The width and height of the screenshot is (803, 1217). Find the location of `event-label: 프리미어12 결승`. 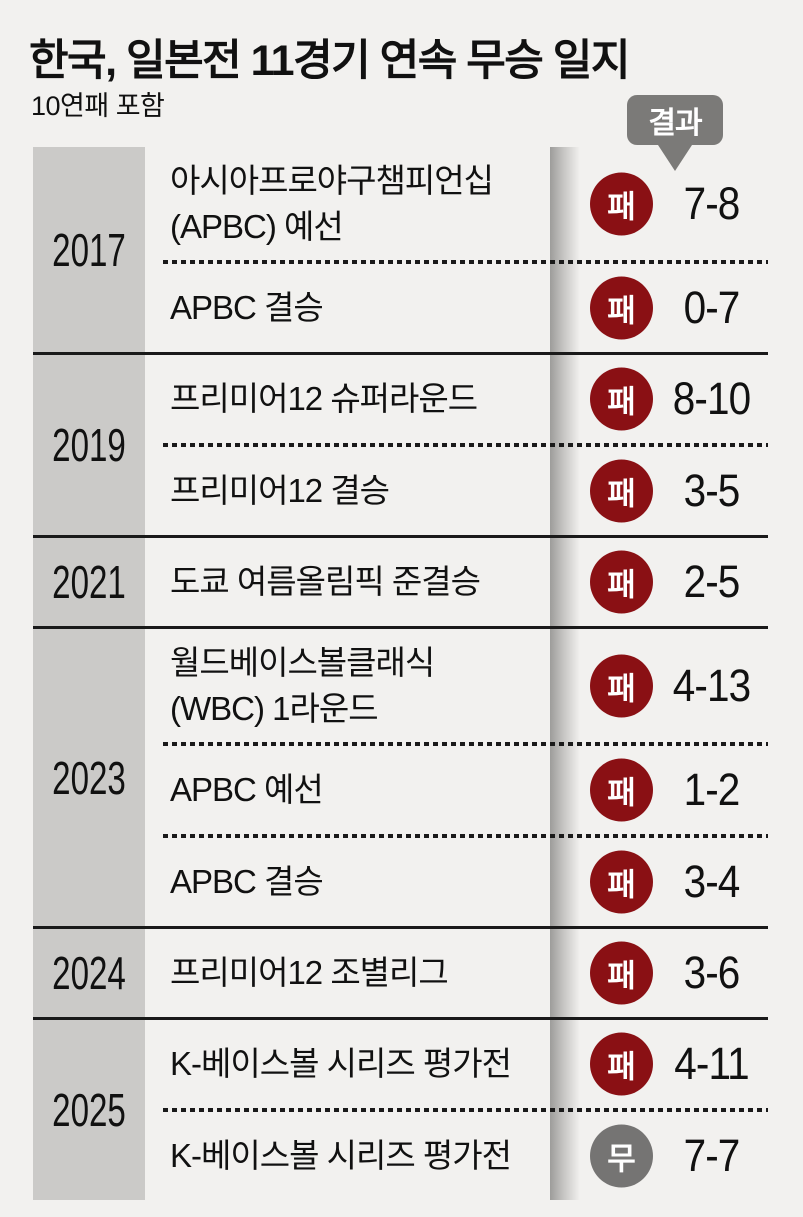

event-label: 프리미어12 결승 is located at coordinates (280, 490).